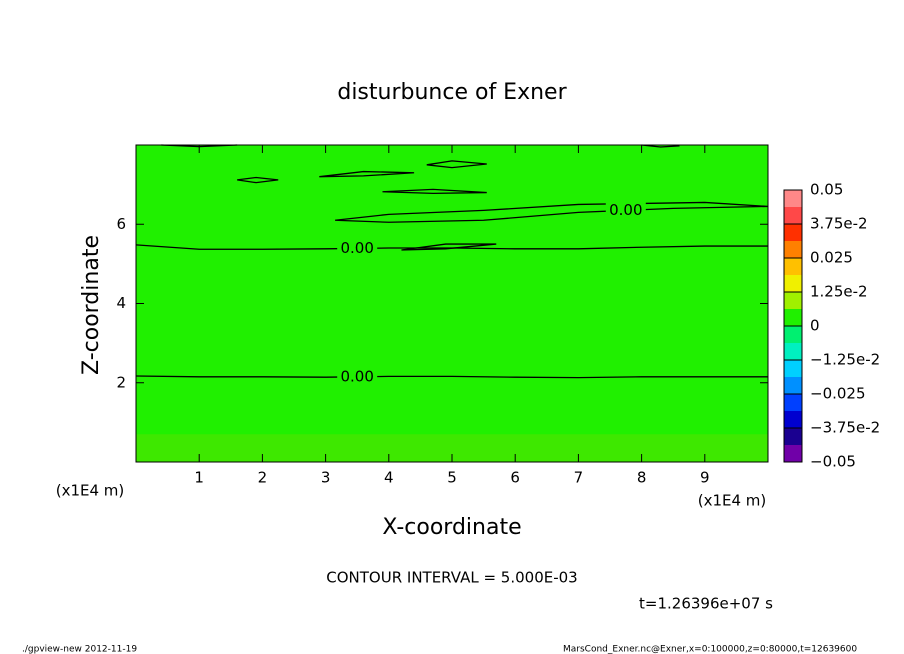 The height and width of the screenshot is (654, 904). I want to click on x-tick-label: 3, so click(326, 478).